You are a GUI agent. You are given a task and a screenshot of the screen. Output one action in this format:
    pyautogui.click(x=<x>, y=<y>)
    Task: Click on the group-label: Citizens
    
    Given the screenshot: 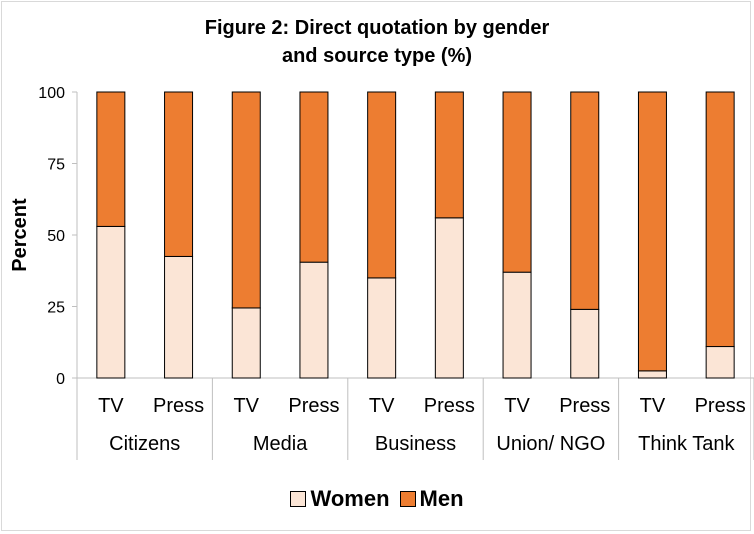 What is the action you would take?
    pyautogui.click(x=144, y=444)
    